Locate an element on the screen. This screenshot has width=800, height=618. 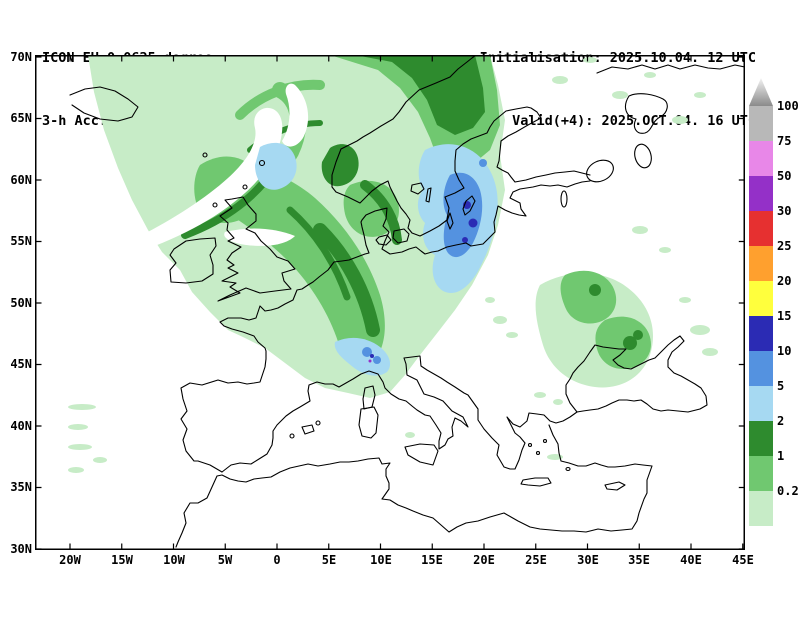
legend-label-5: 5 is located at coordinates (781, 386).